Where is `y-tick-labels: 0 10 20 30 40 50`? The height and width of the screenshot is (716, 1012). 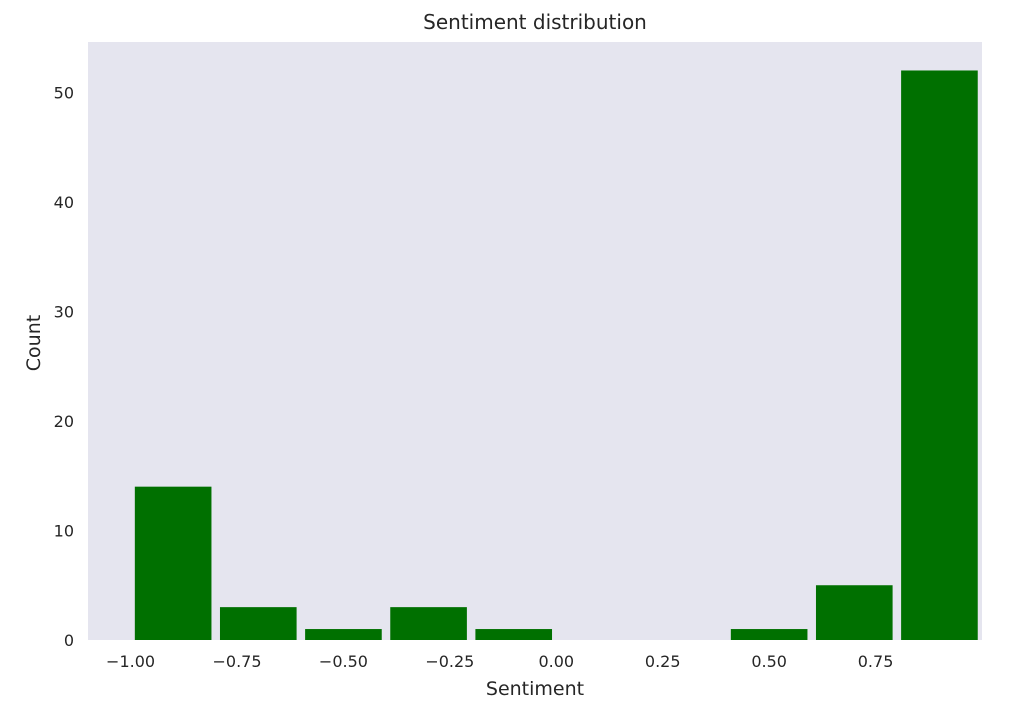 y-tick-labels: 0 10 20 30 40 50 is located at coordinates (64, 366).